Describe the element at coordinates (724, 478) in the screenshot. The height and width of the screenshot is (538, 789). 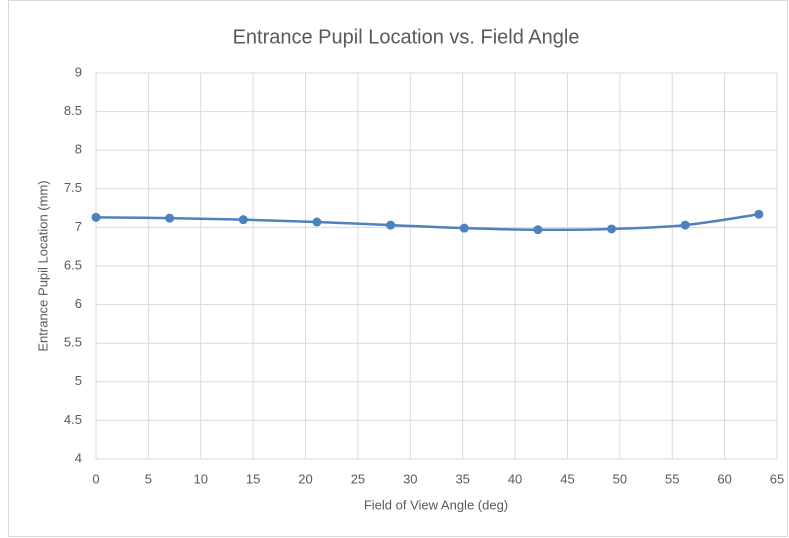
I see `x-tick-label: 60` at that location.